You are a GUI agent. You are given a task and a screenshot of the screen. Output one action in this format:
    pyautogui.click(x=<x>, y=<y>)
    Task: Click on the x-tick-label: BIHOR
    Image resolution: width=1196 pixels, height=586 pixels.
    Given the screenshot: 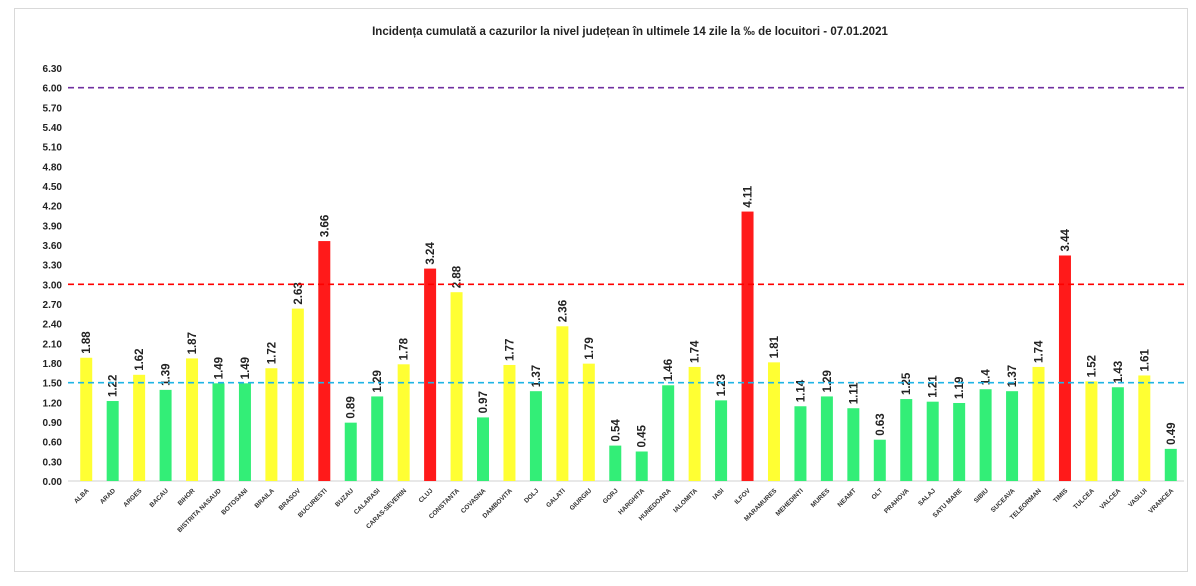 What is the action you would take?
    pyautogui.click(x=187, y=497)
    